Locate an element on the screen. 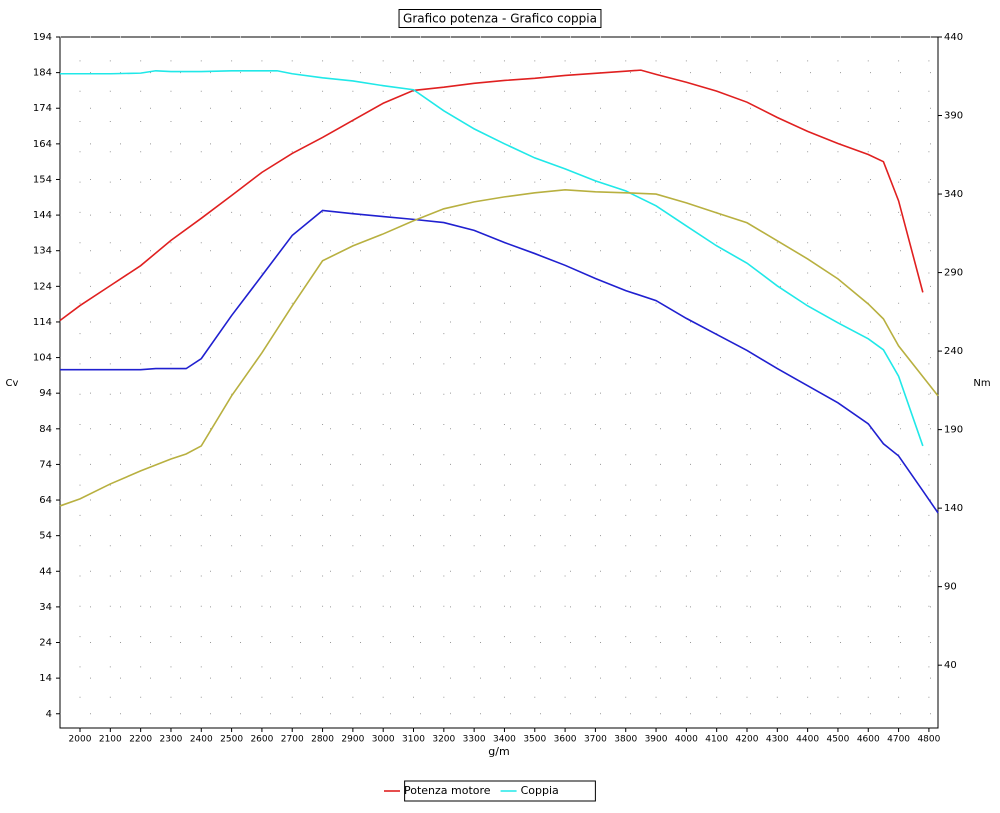  y-tick-label: 44 is located at coordinates (45, 571).